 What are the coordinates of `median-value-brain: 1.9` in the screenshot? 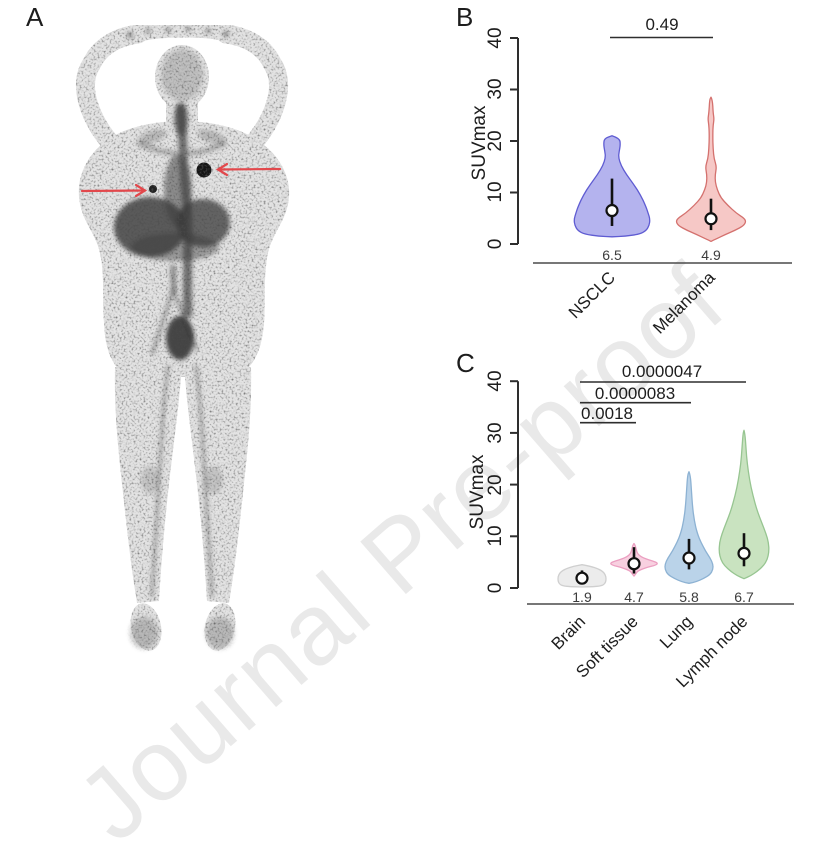 It's located at (582, 597).